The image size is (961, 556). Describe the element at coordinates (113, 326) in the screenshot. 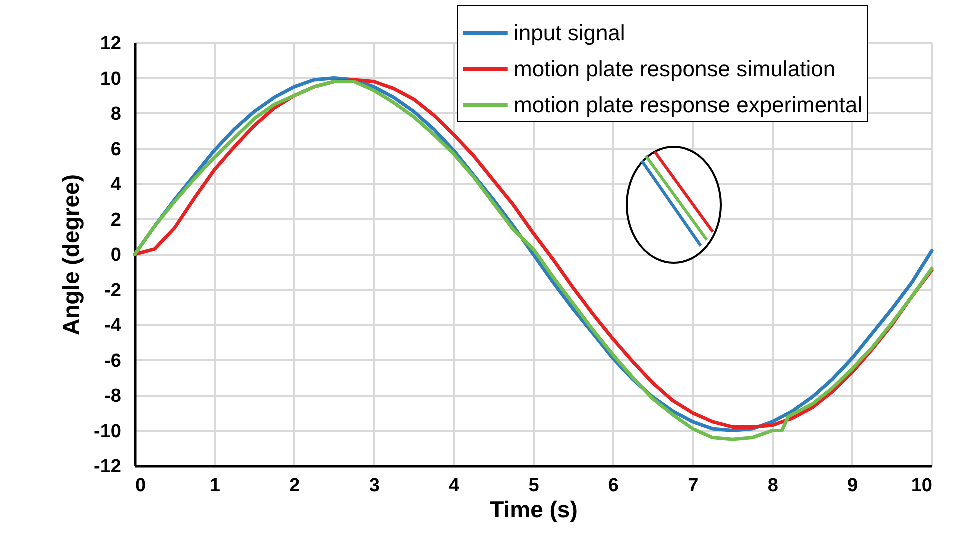

I see `y-tick-label: -4` at that location.